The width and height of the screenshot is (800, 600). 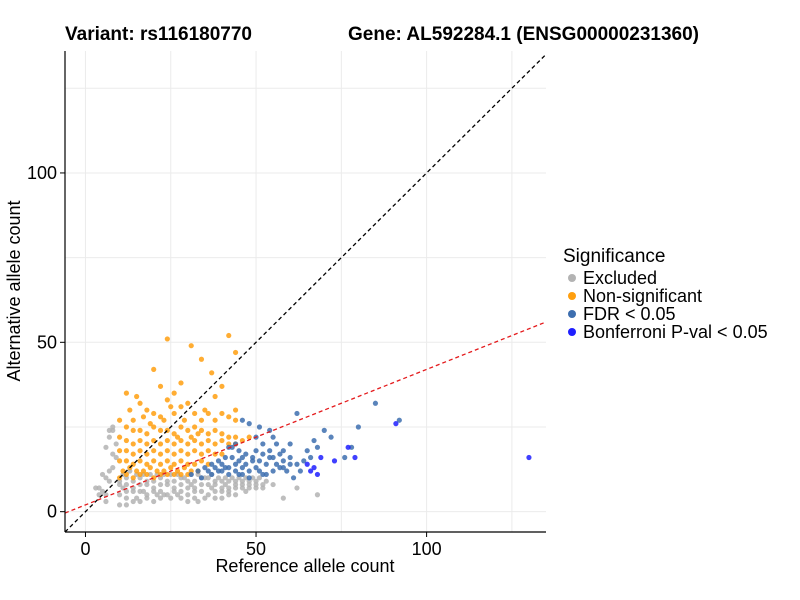 I want to click on y-tick-label: 0, so click(x=52, y=512).